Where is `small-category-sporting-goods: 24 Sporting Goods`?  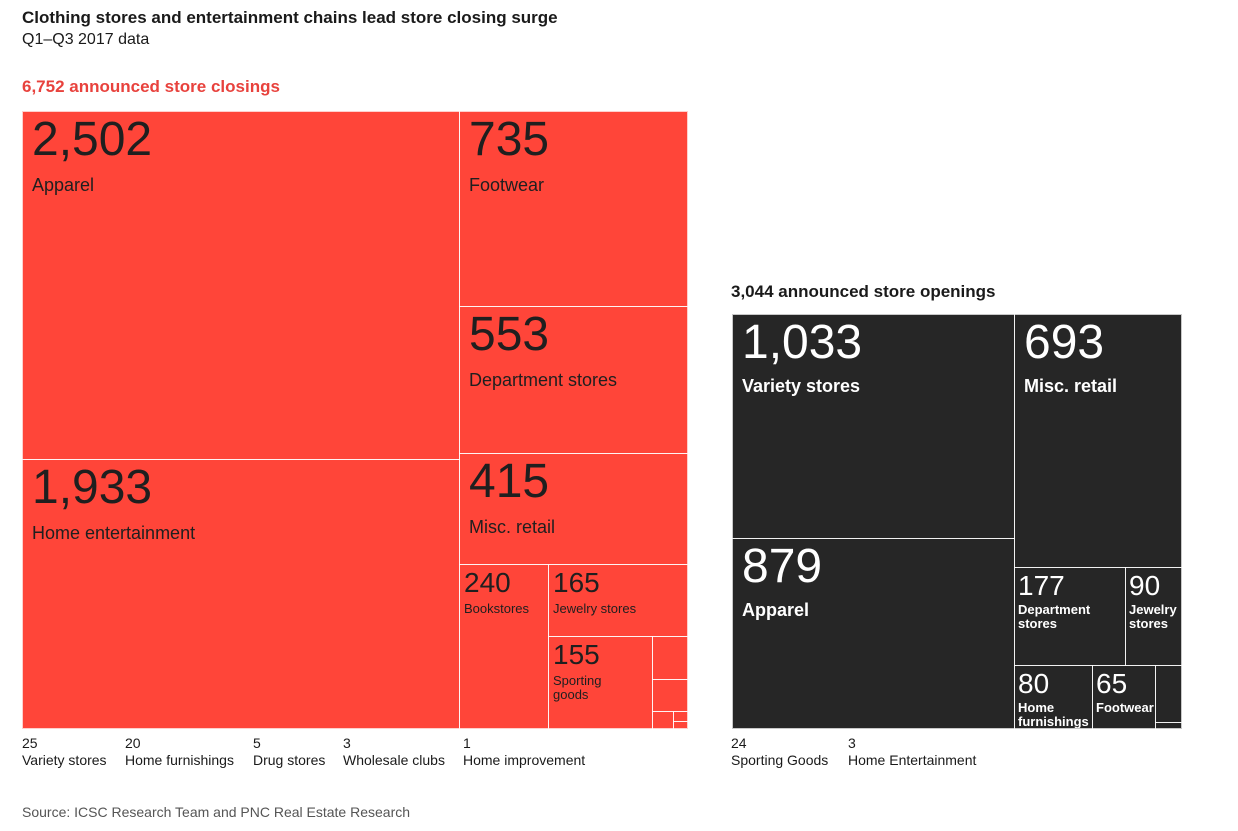 small-category-sporting-goods: 24 Sporting Goods is located at coordinates (779, 752).